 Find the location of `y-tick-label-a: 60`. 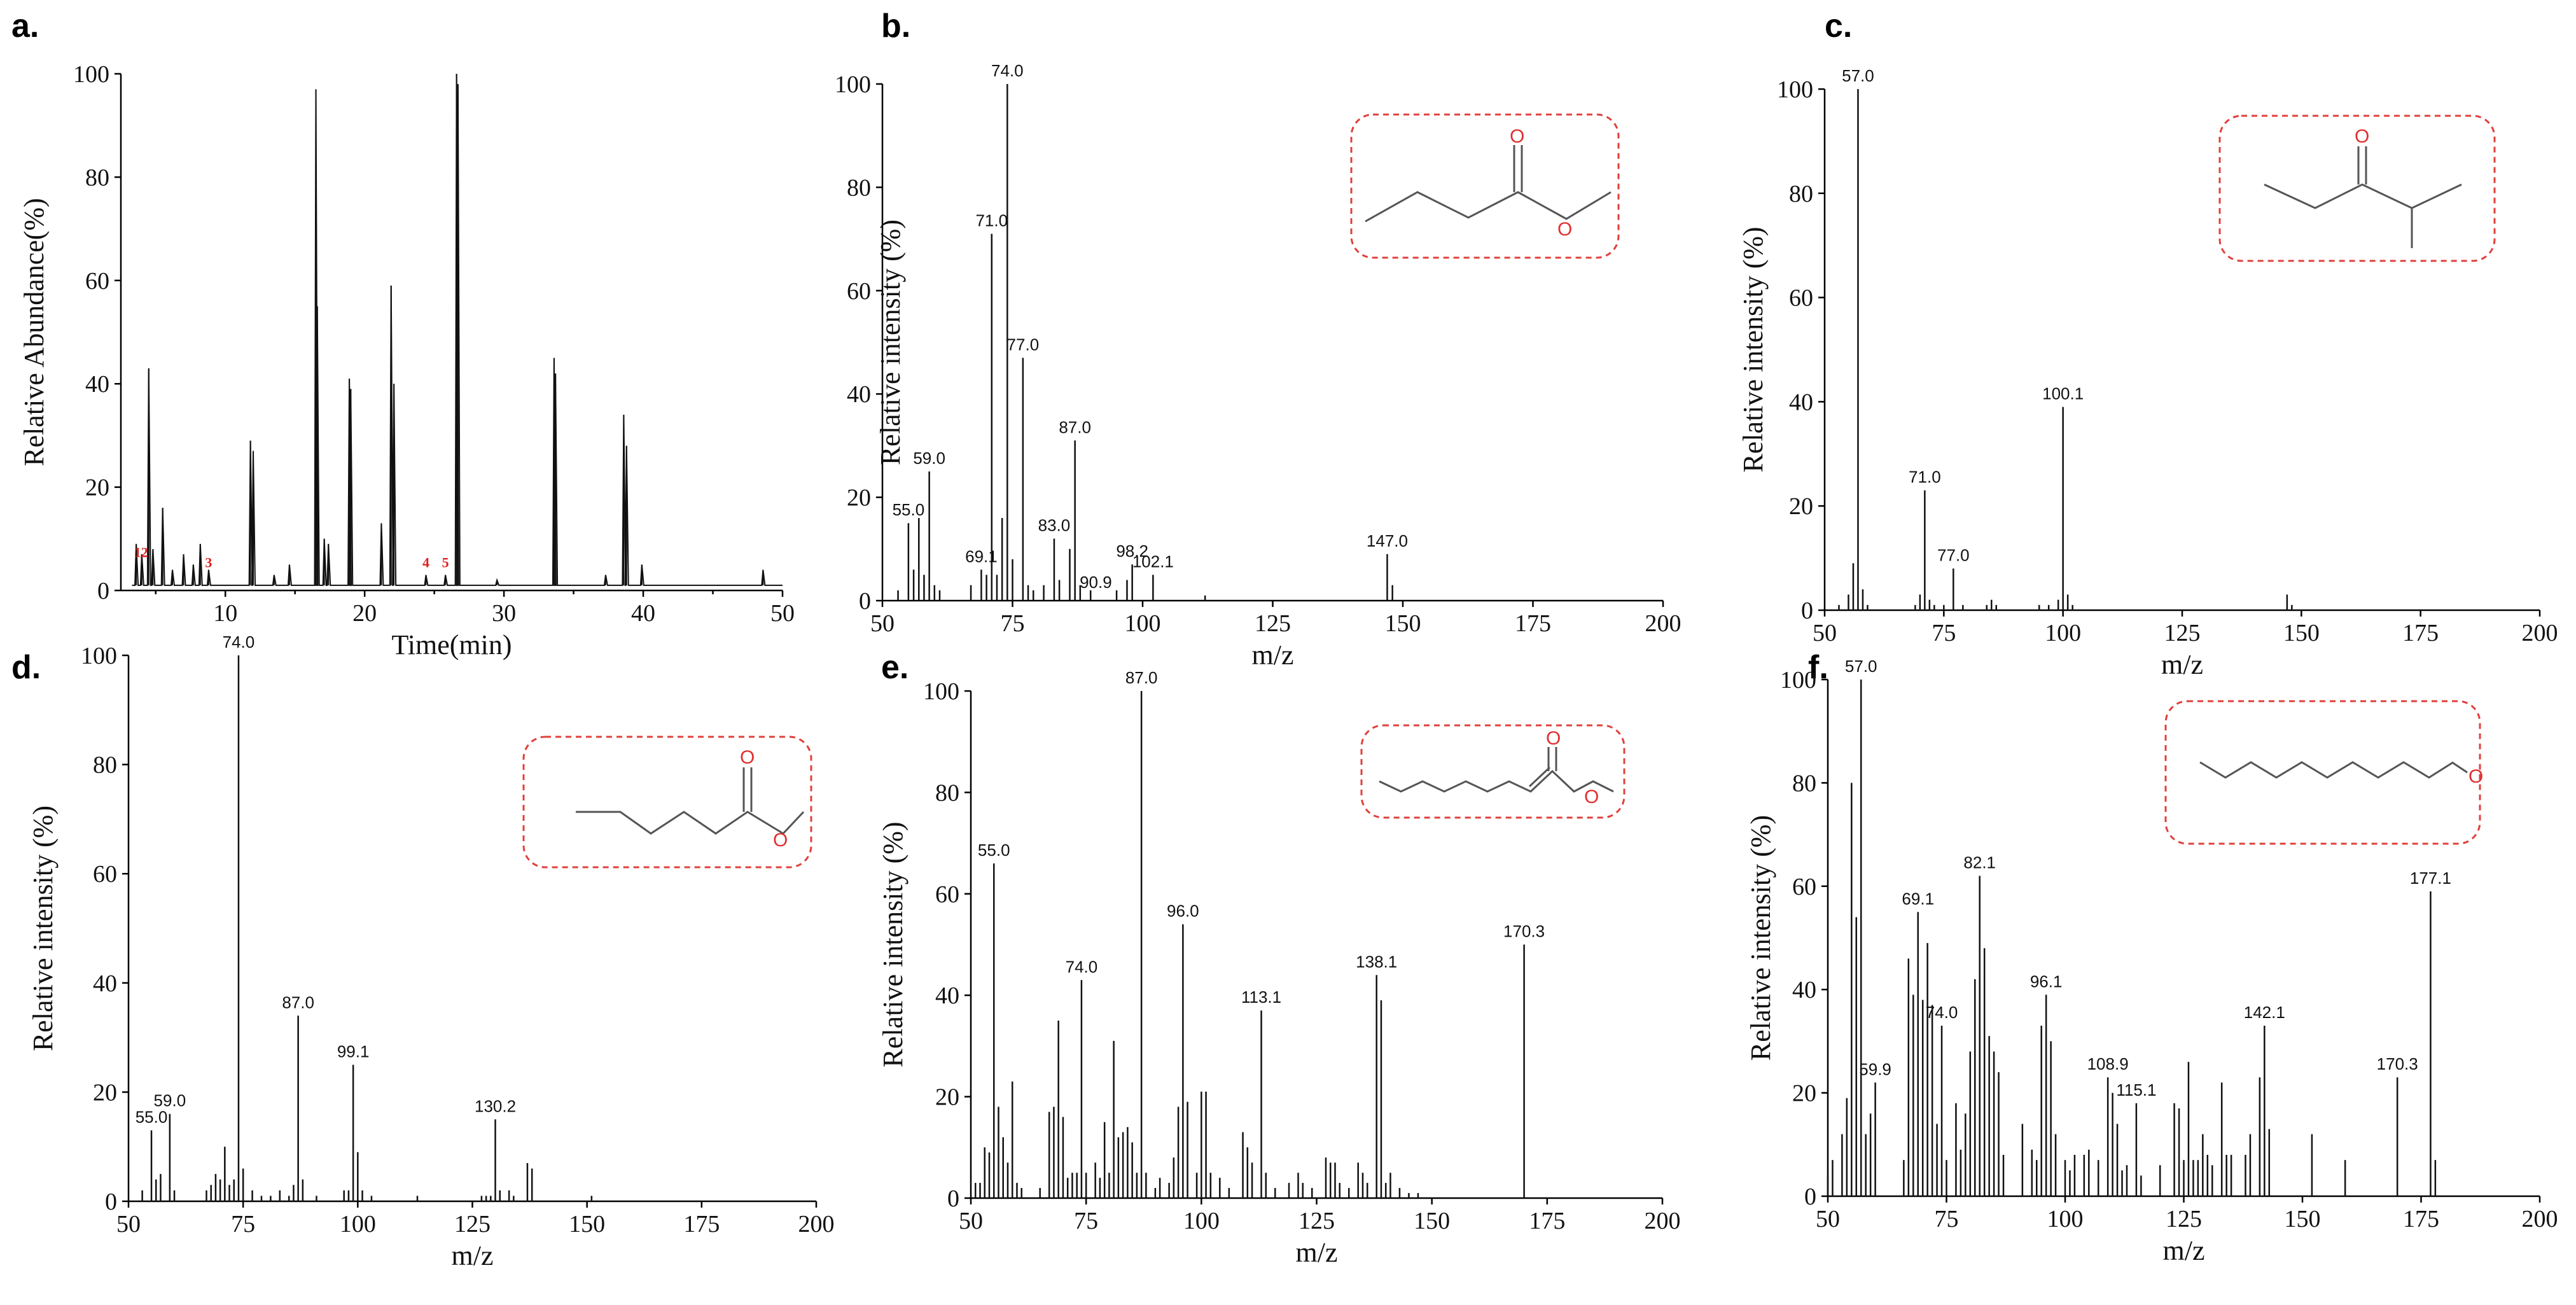

y-tick-label-a: 60 is located at coordinates (97, 281).